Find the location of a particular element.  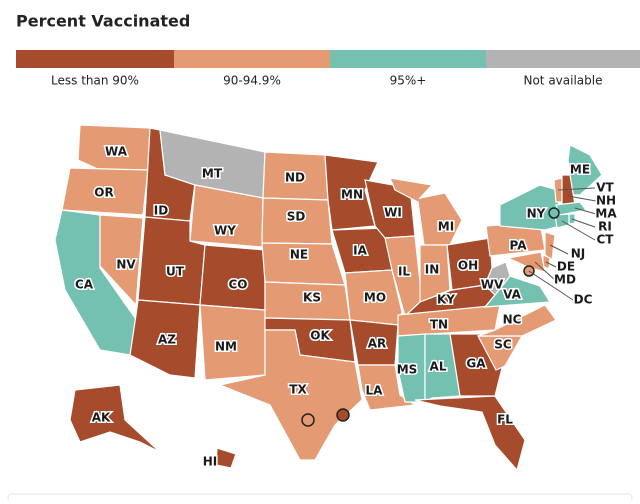

state-label: TX is located at coordinates (298, 390).